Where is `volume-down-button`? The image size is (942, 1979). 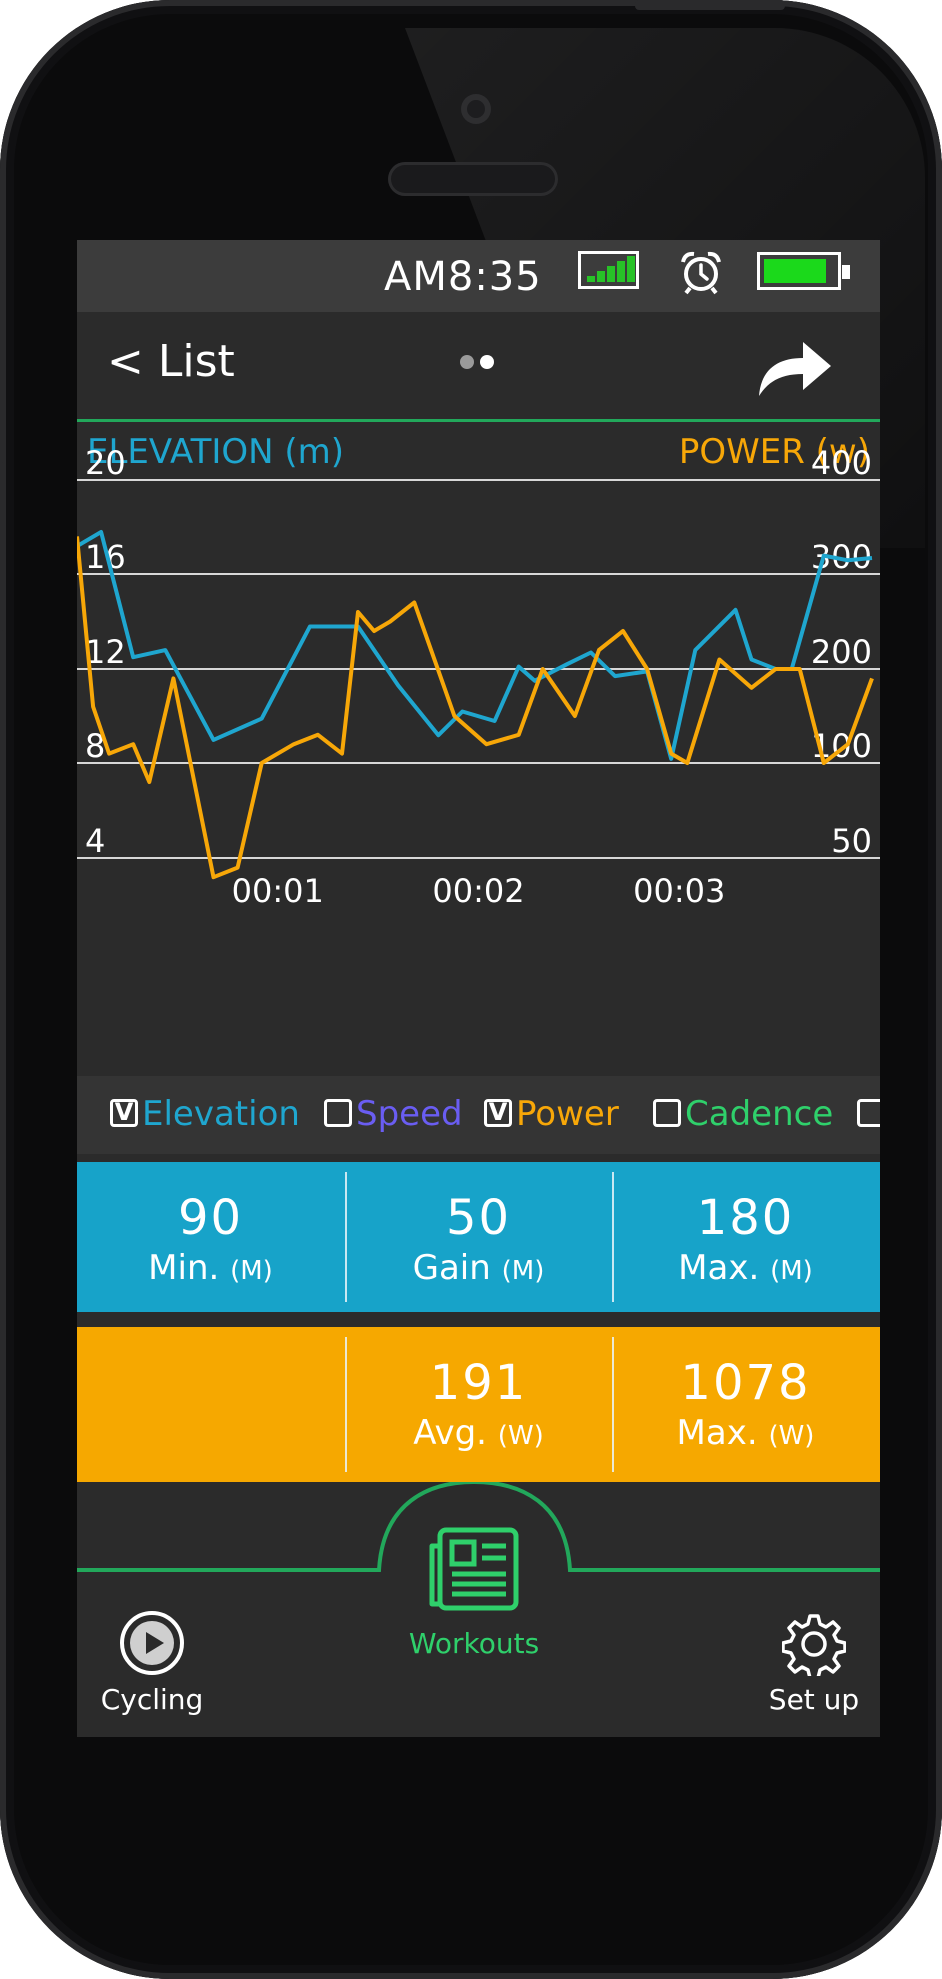
volume-down-button is located at coordinates (3, 690).